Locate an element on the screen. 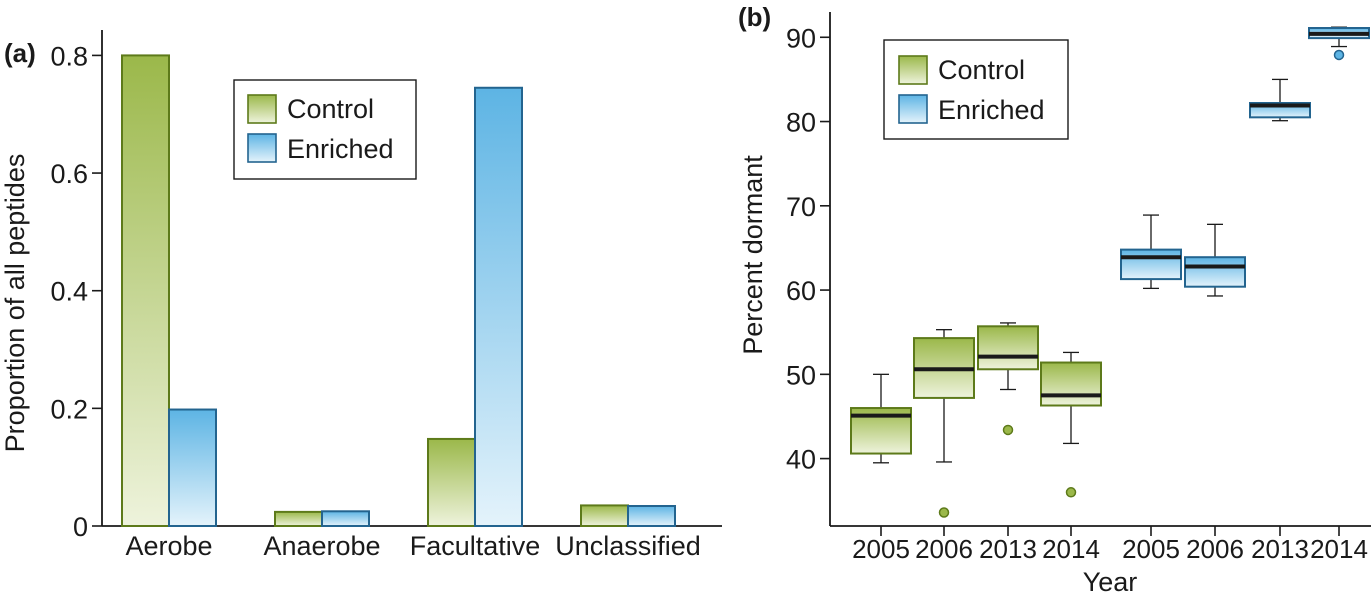 Image resolution: width=1371 pixels, height=600 pixels. panel-a-bar-control-unclassified is located at coordinates (604, 516).